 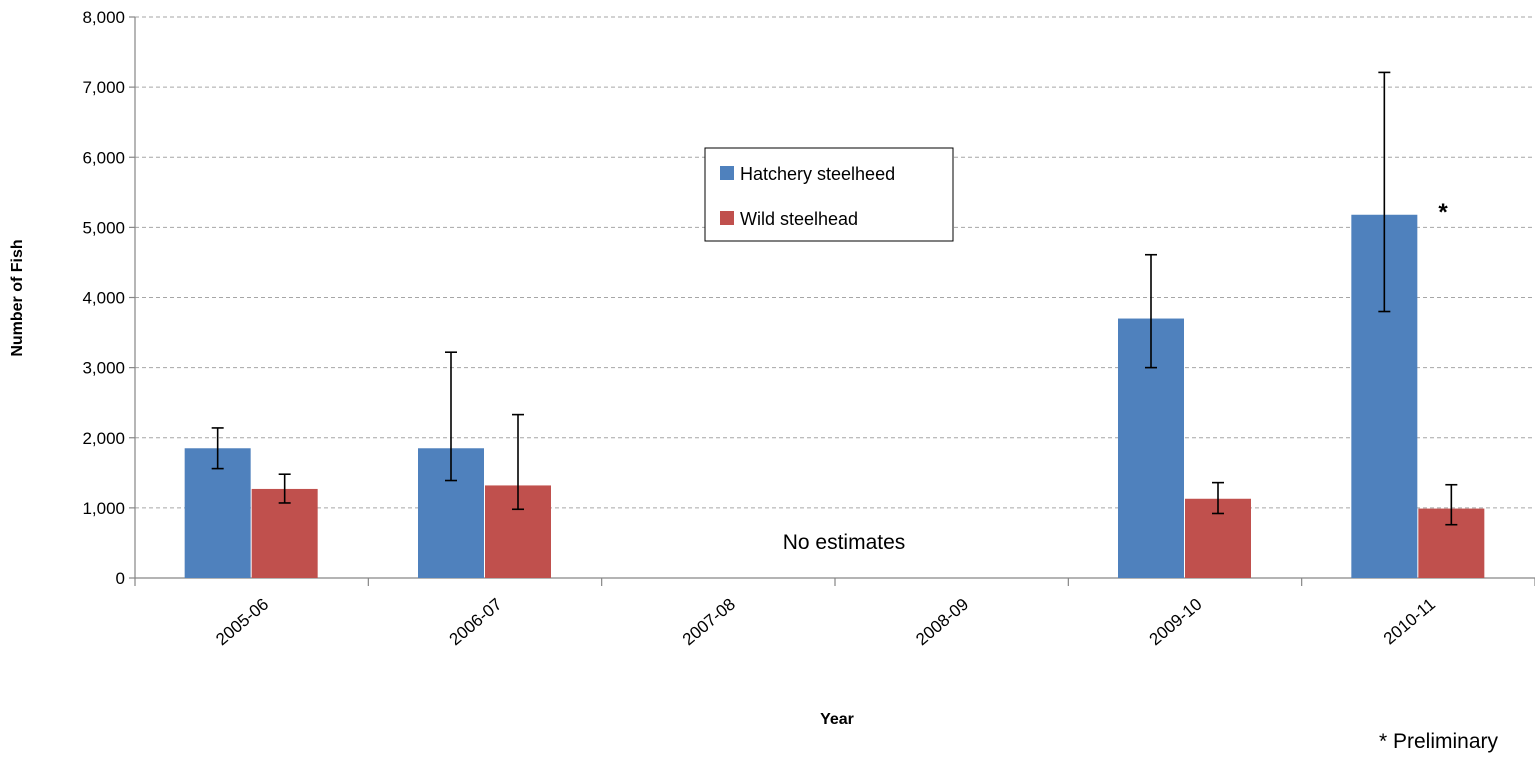 What do you see at coordinates (1439, 741) in the screenshot?
I see `preliminary-note: * Preliminary` at bounding box center [1439, 741].